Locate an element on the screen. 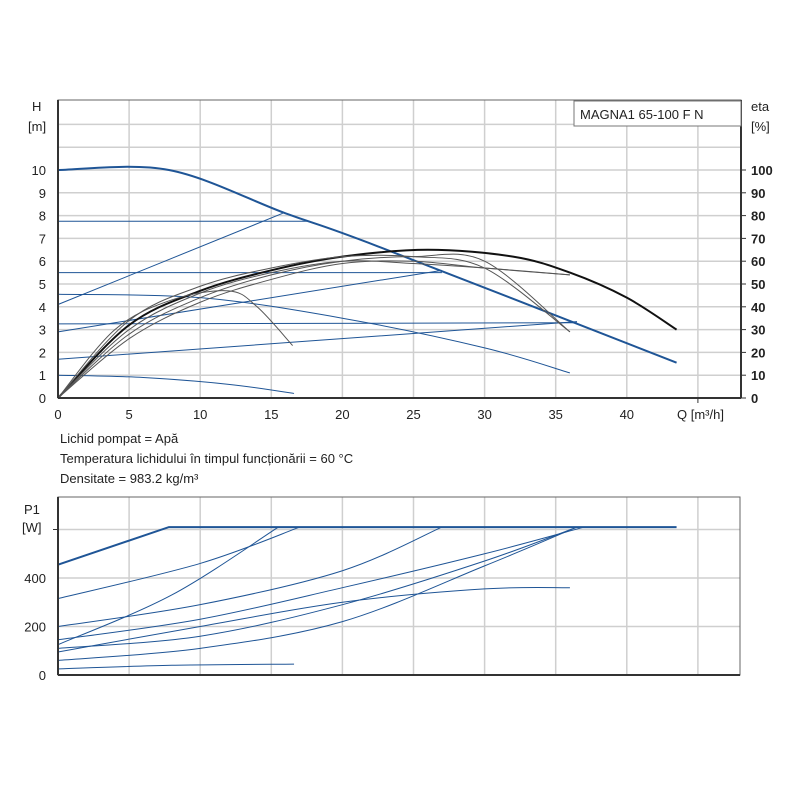 The width and height of the screenshot is (800, 805). x-tick-label: 40 is located at coordinates (627, 414).